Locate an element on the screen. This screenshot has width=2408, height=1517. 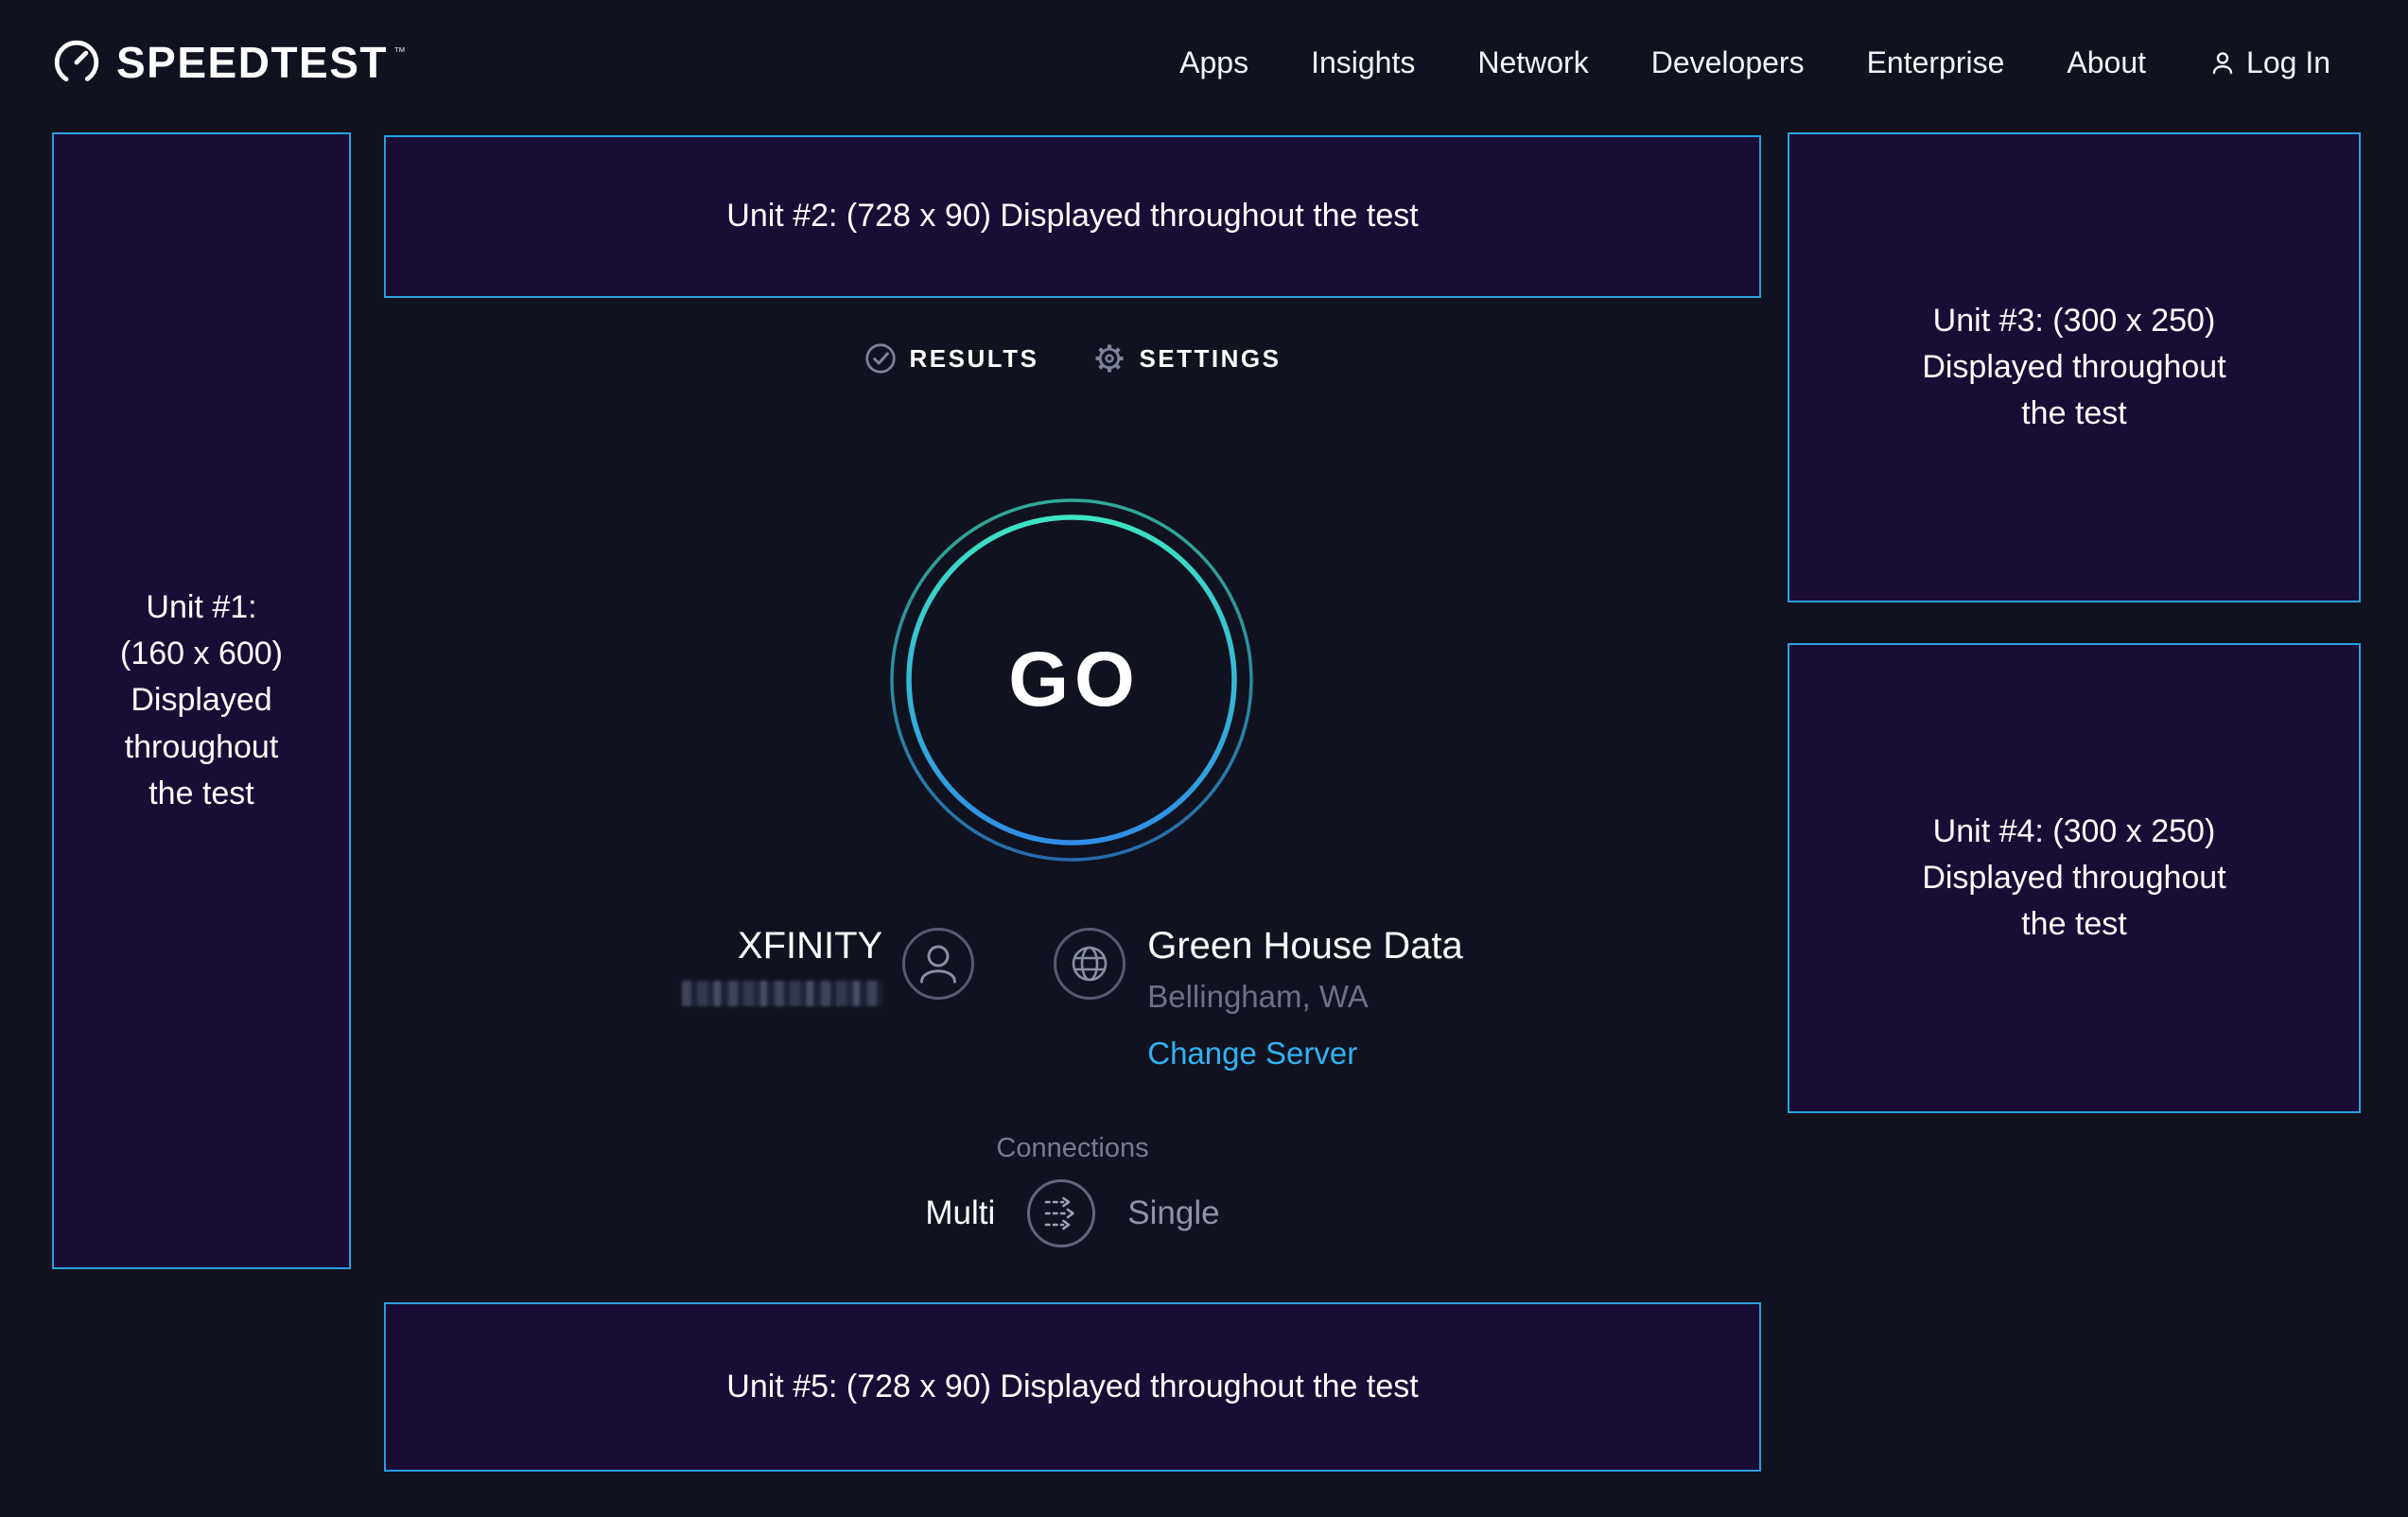
view-tabs: RESULTS is located at coordinates (1073, 358).